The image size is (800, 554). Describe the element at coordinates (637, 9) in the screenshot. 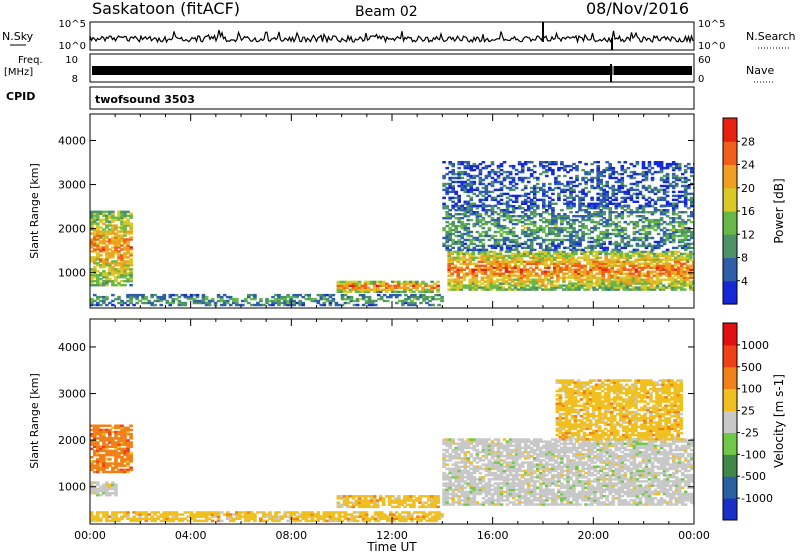

I see `title-right: 08/Nov/2016` at that location.